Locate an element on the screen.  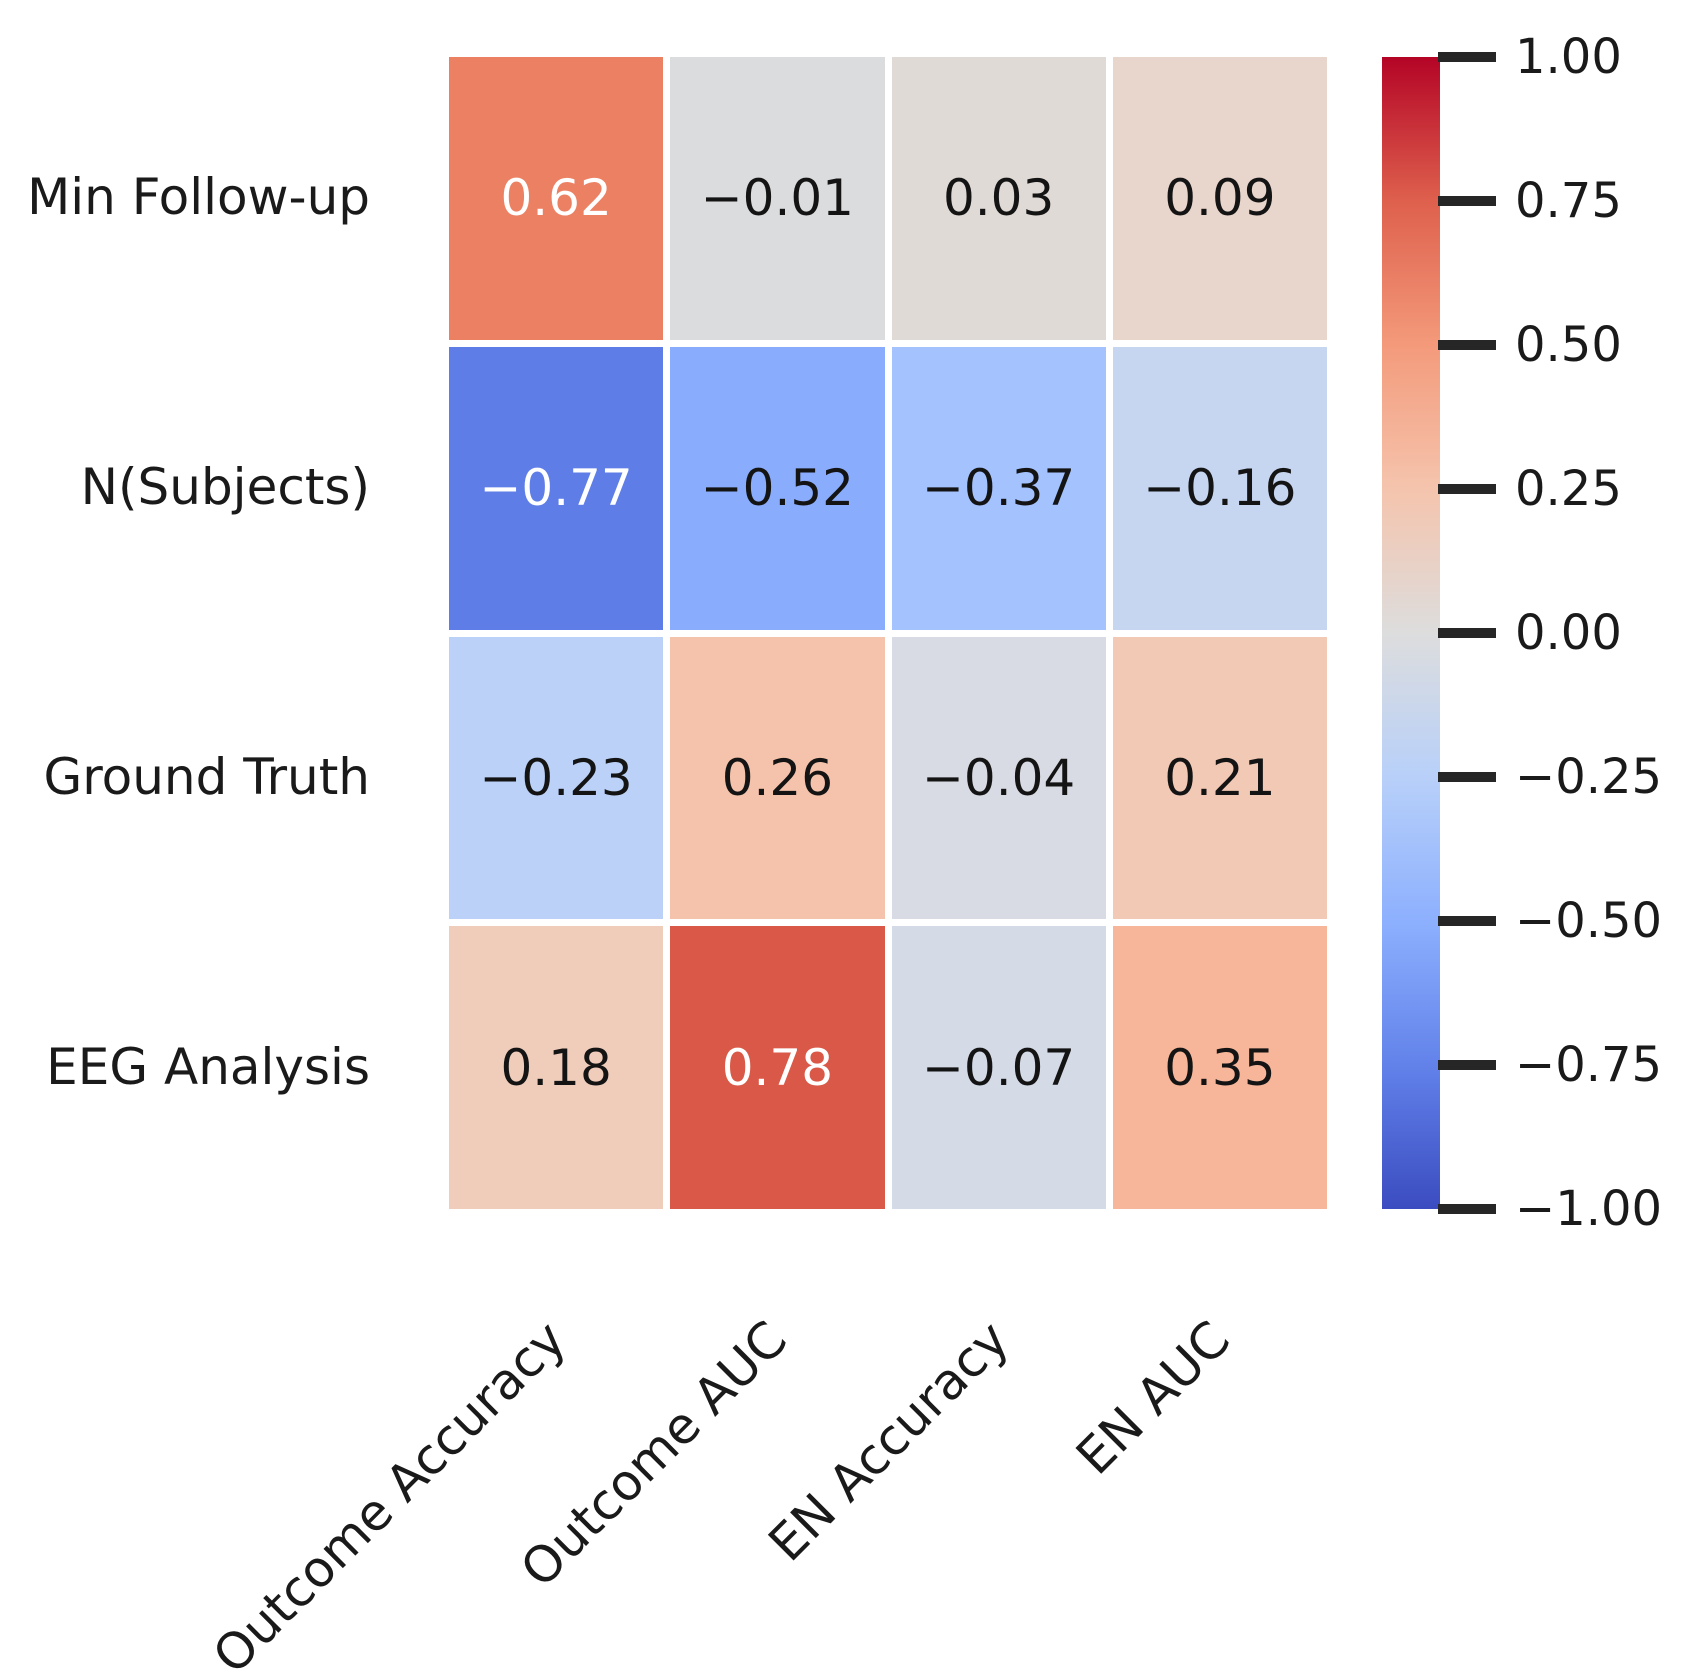
cell-value: 0.21 is located at coordinates (1220, 777).